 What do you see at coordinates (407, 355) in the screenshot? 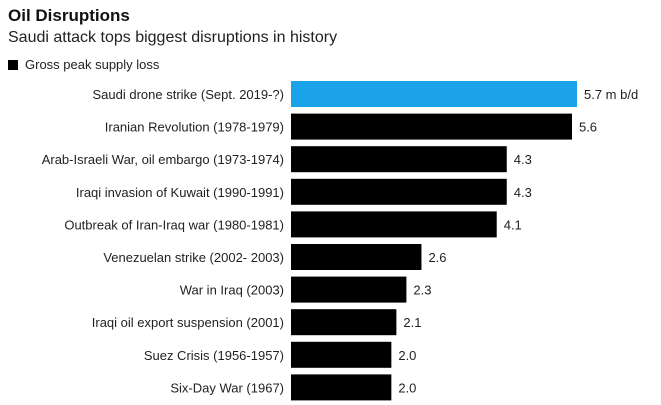
I see `value-label-8: 2.0` at bounding box center [407, 355].